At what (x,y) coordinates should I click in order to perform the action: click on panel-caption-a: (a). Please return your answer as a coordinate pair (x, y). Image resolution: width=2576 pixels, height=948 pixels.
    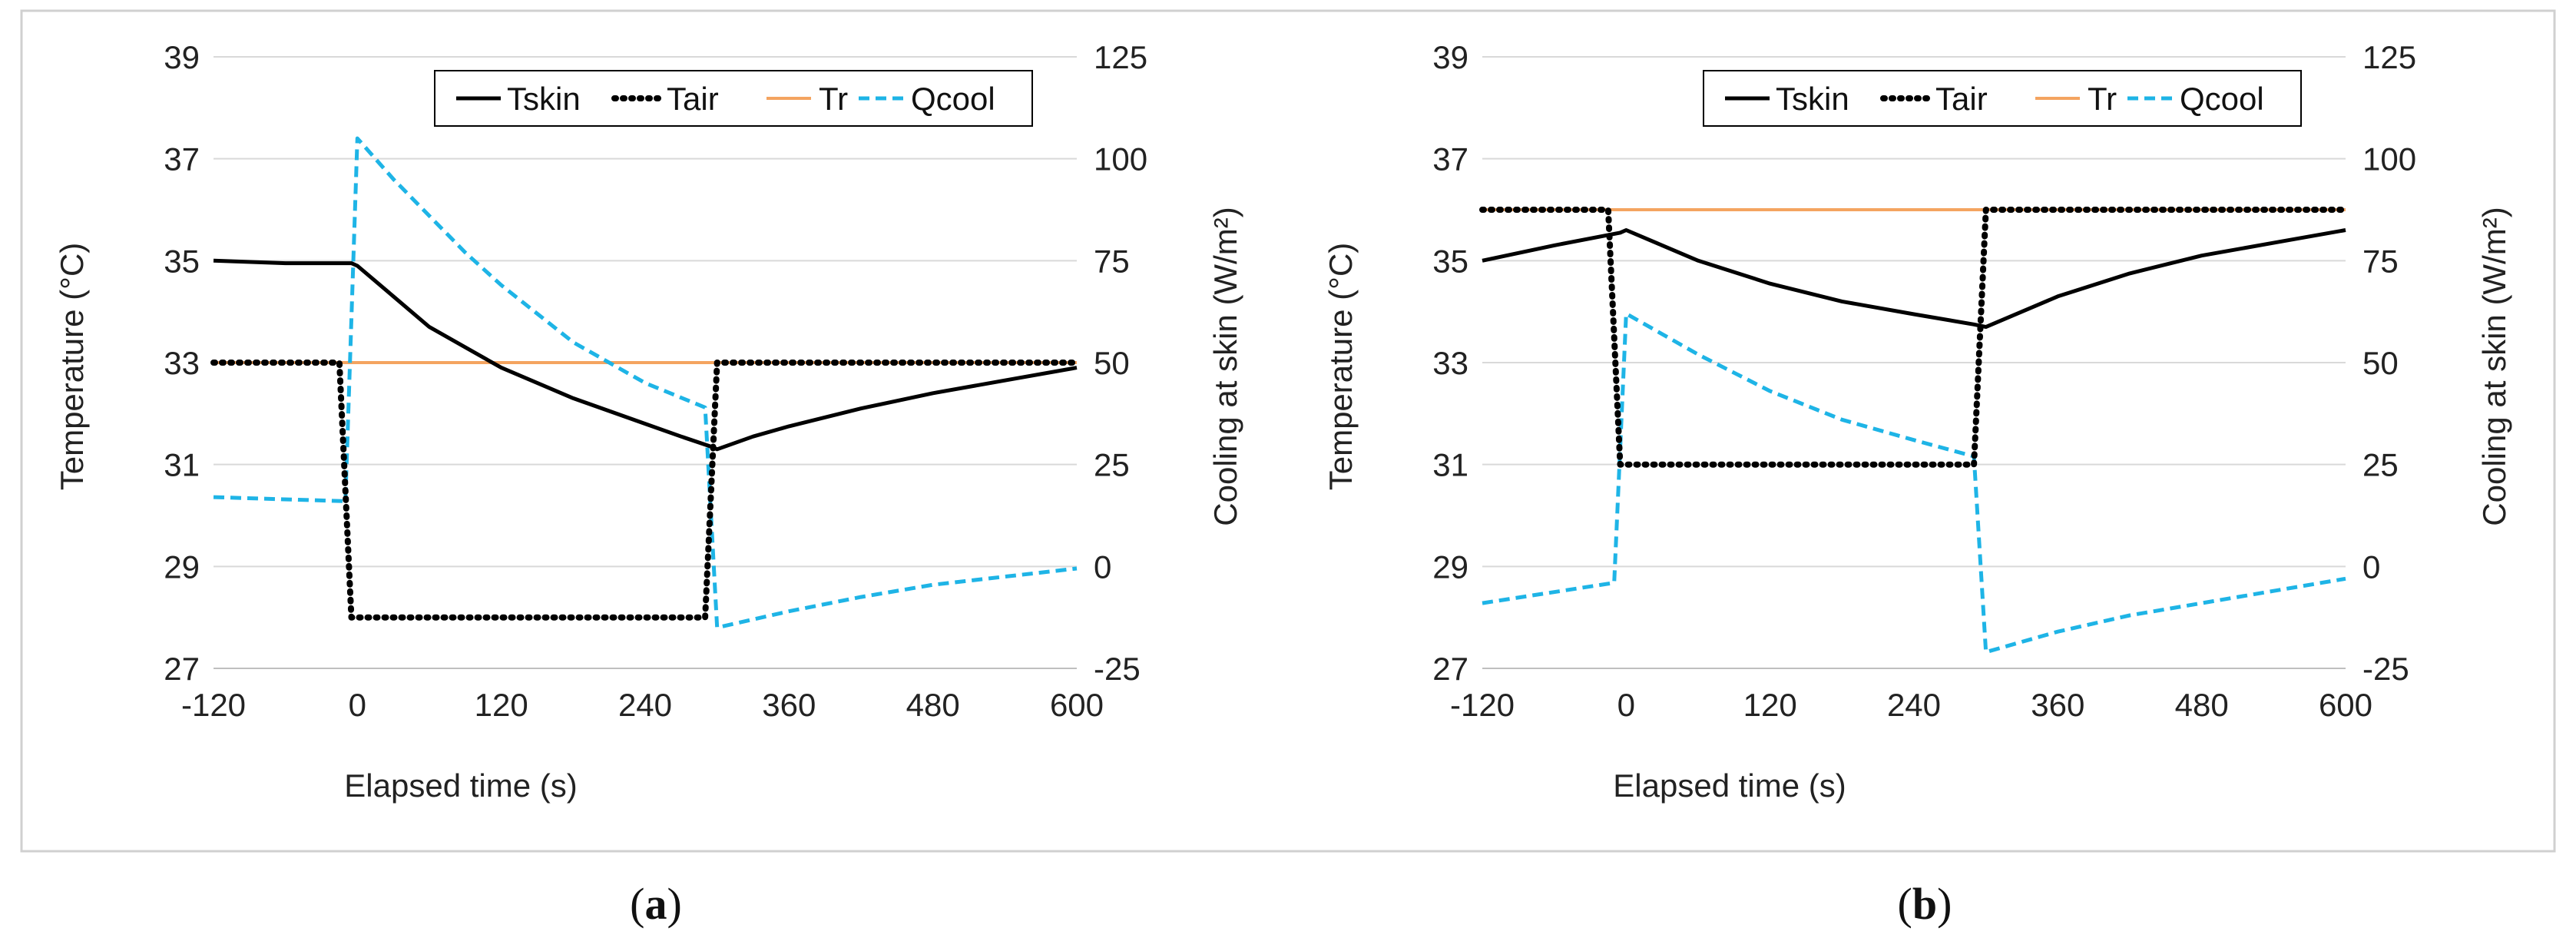
    Looking at the image, I should click on (656, 904).